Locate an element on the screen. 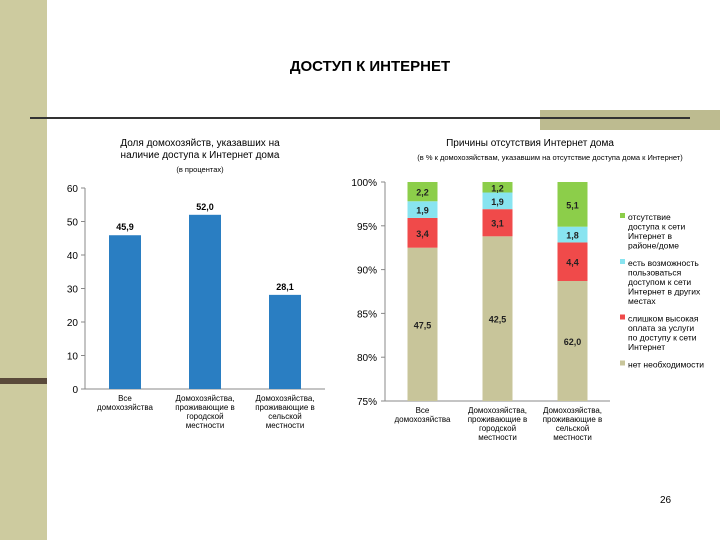 This screenshot has width=720, height=540. chart2-y-tick-label: 100% is located at coordinates (364, 183).